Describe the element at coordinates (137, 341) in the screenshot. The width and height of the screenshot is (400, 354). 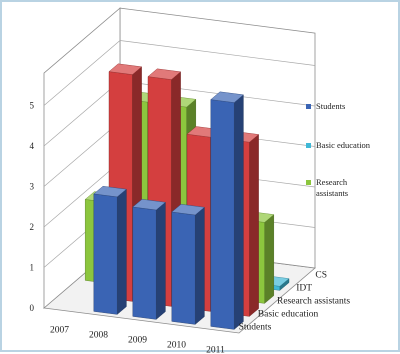
I see `x-tick-label: 2009` at that location.